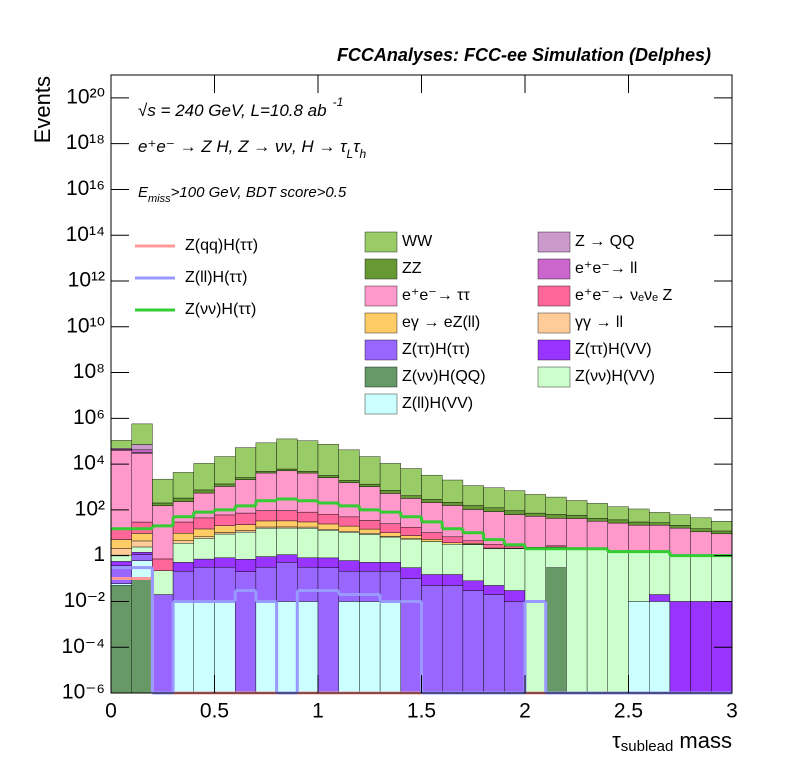  Describe the element at coordinates (89, 463) in the screenshot. I see `y-tick-label: 10⁴` at that location.